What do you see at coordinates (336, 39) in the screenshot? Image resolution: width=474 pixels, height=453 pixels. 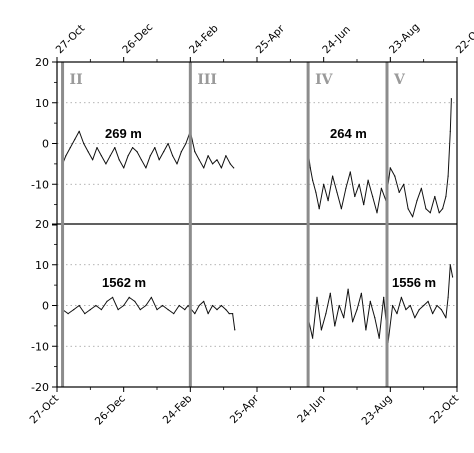 I see `top-x-tick-label: 24-Jun` at bounding box center [336, 39].